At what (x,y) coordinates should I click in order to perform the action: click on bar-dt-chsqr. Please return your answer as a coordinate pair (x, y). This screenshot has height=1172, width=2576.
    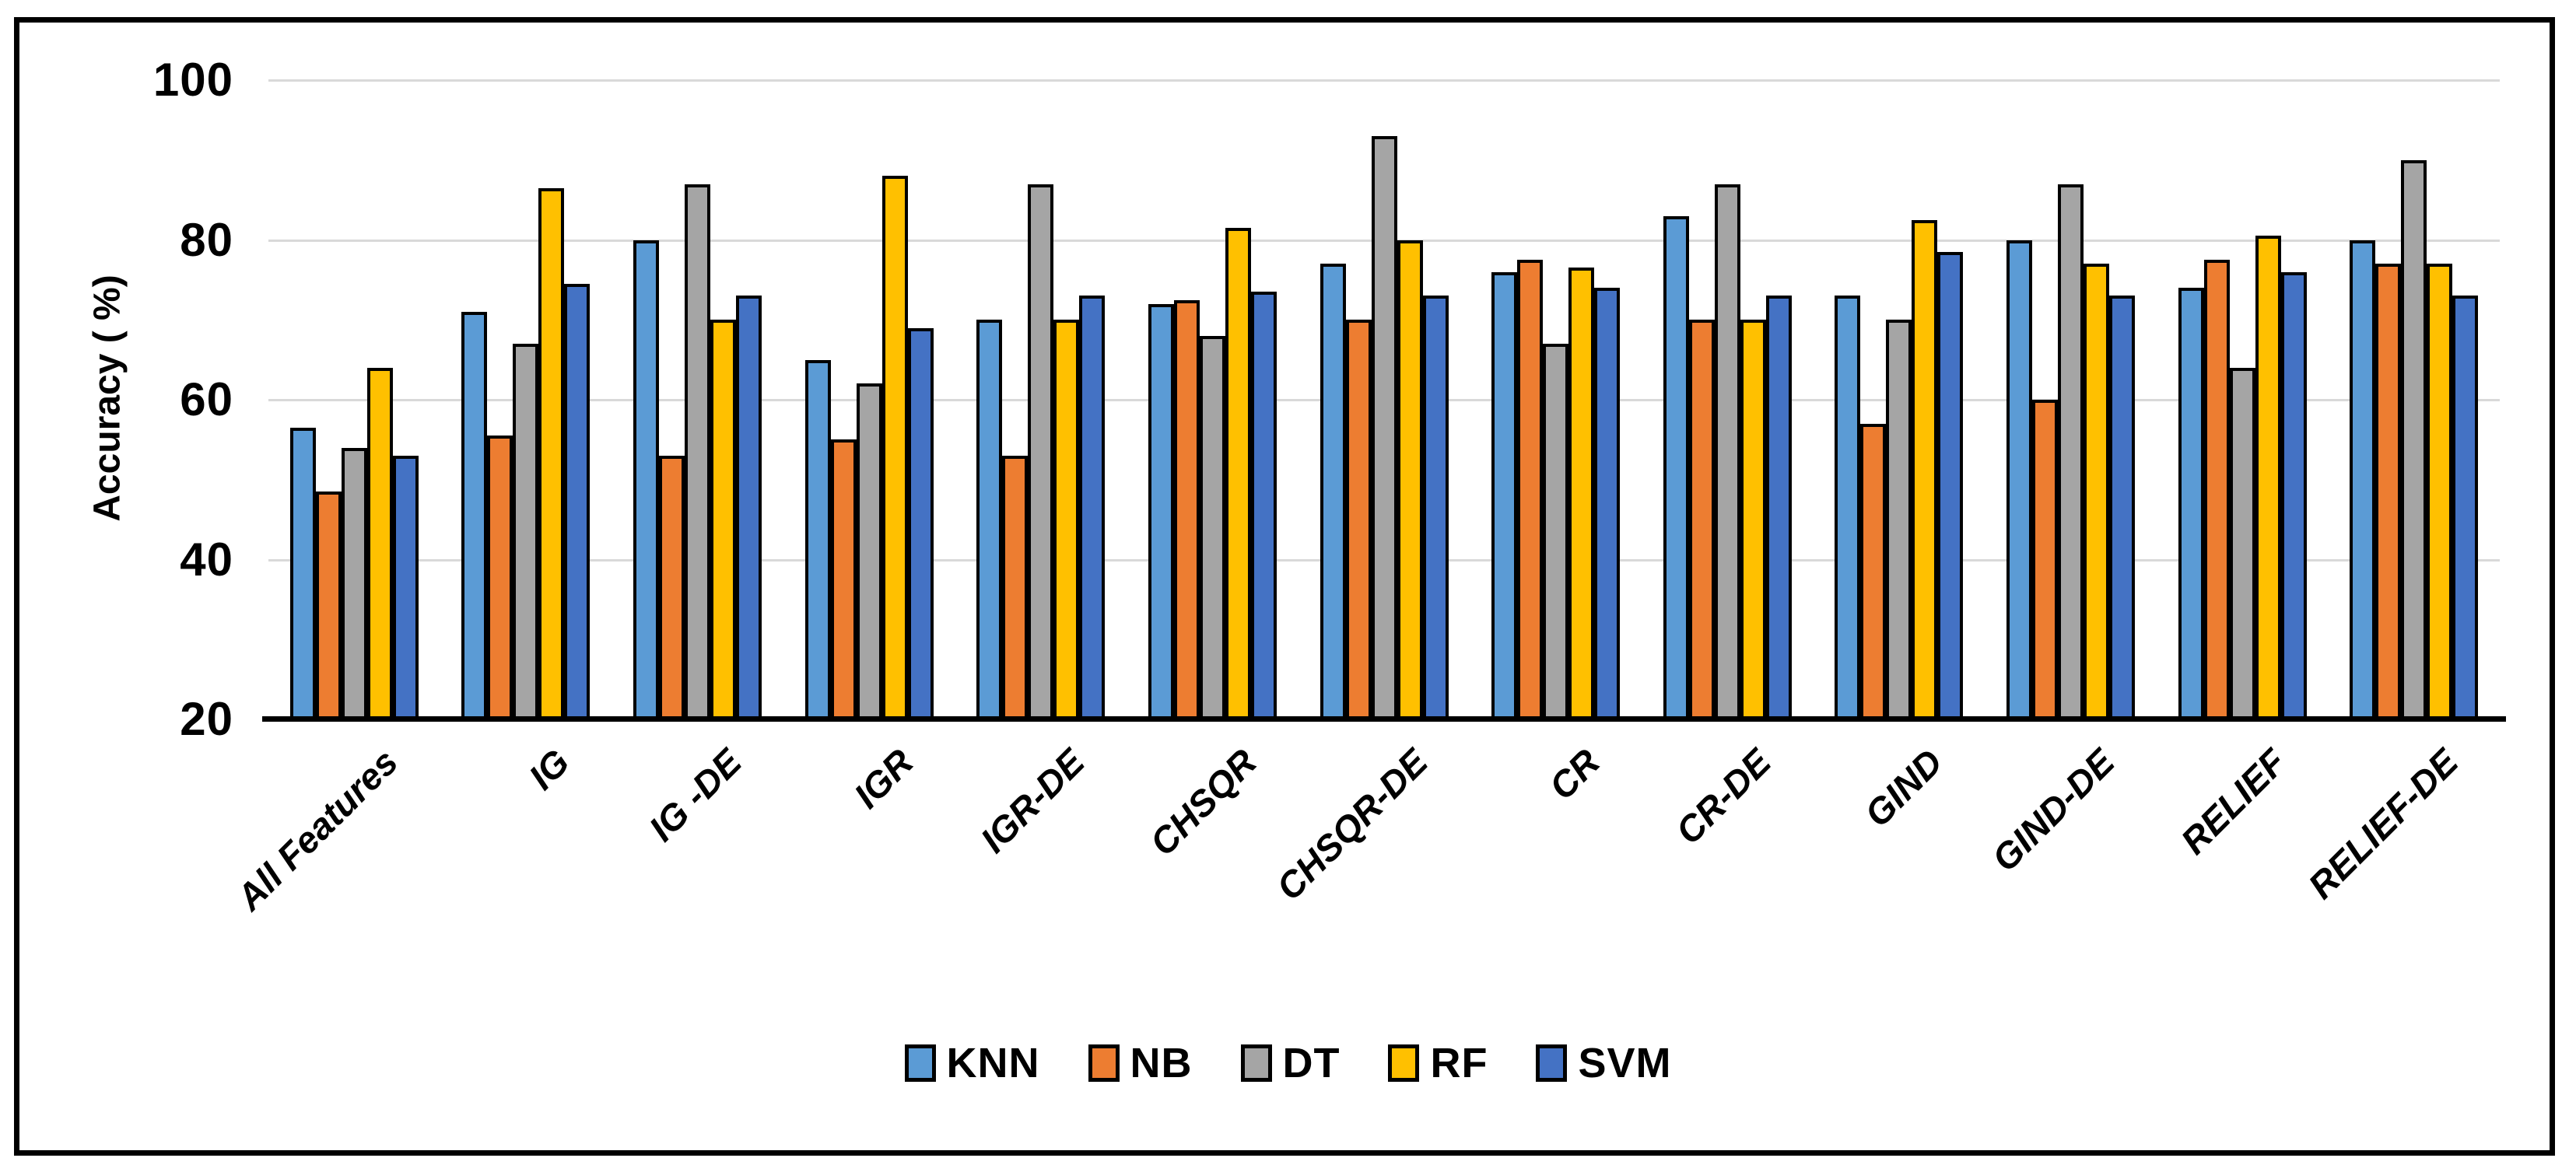
    Looking at the image, I should click on (1212, 527).